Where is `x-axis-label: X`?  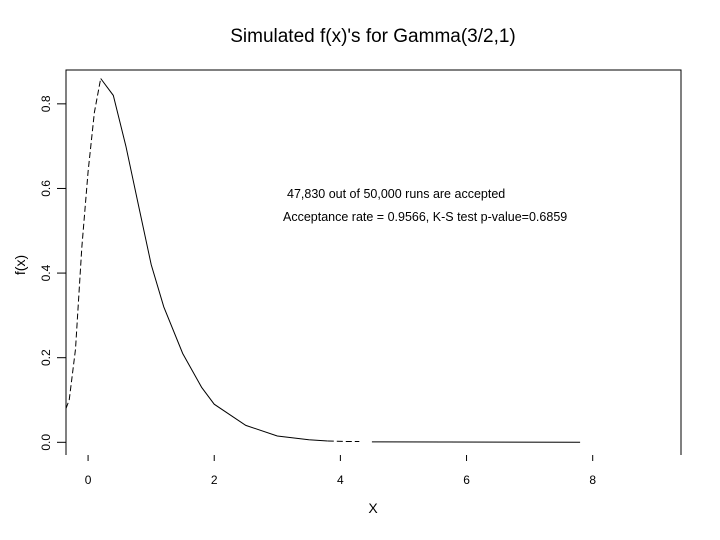
x-axis-label: X is located at coordinates (373, 508).